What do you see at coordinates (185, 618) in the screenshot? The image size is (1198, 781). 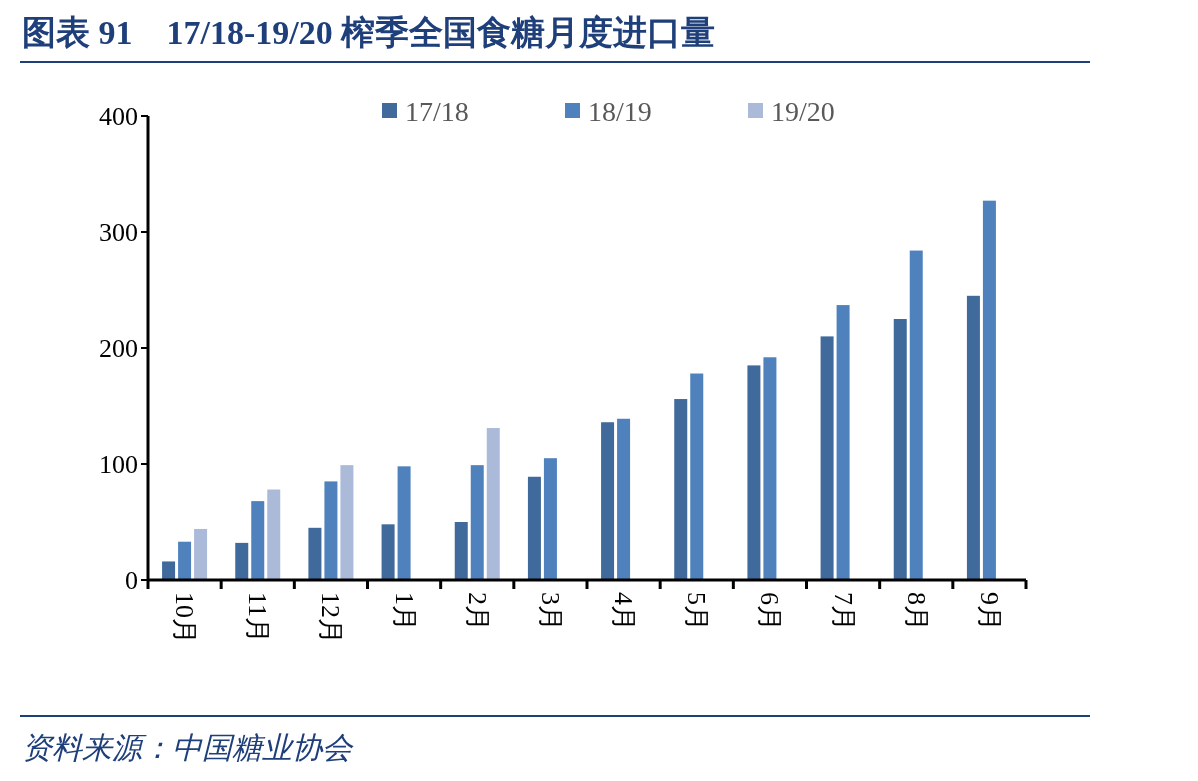 I see `x-tick-label: 10月` at bounding box center [185, 618].